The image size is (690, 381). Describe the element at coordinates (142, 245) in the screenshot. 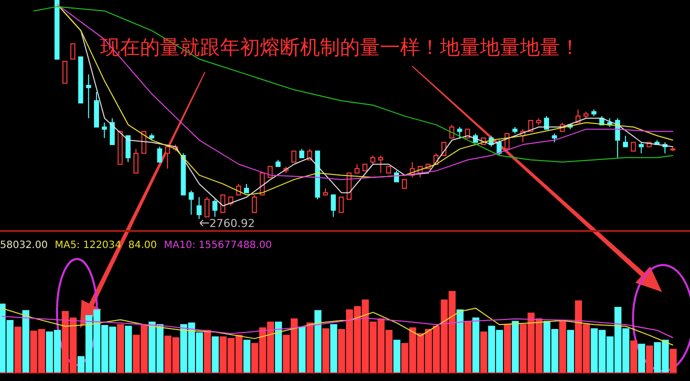

I see `text: 84.00` at that location.